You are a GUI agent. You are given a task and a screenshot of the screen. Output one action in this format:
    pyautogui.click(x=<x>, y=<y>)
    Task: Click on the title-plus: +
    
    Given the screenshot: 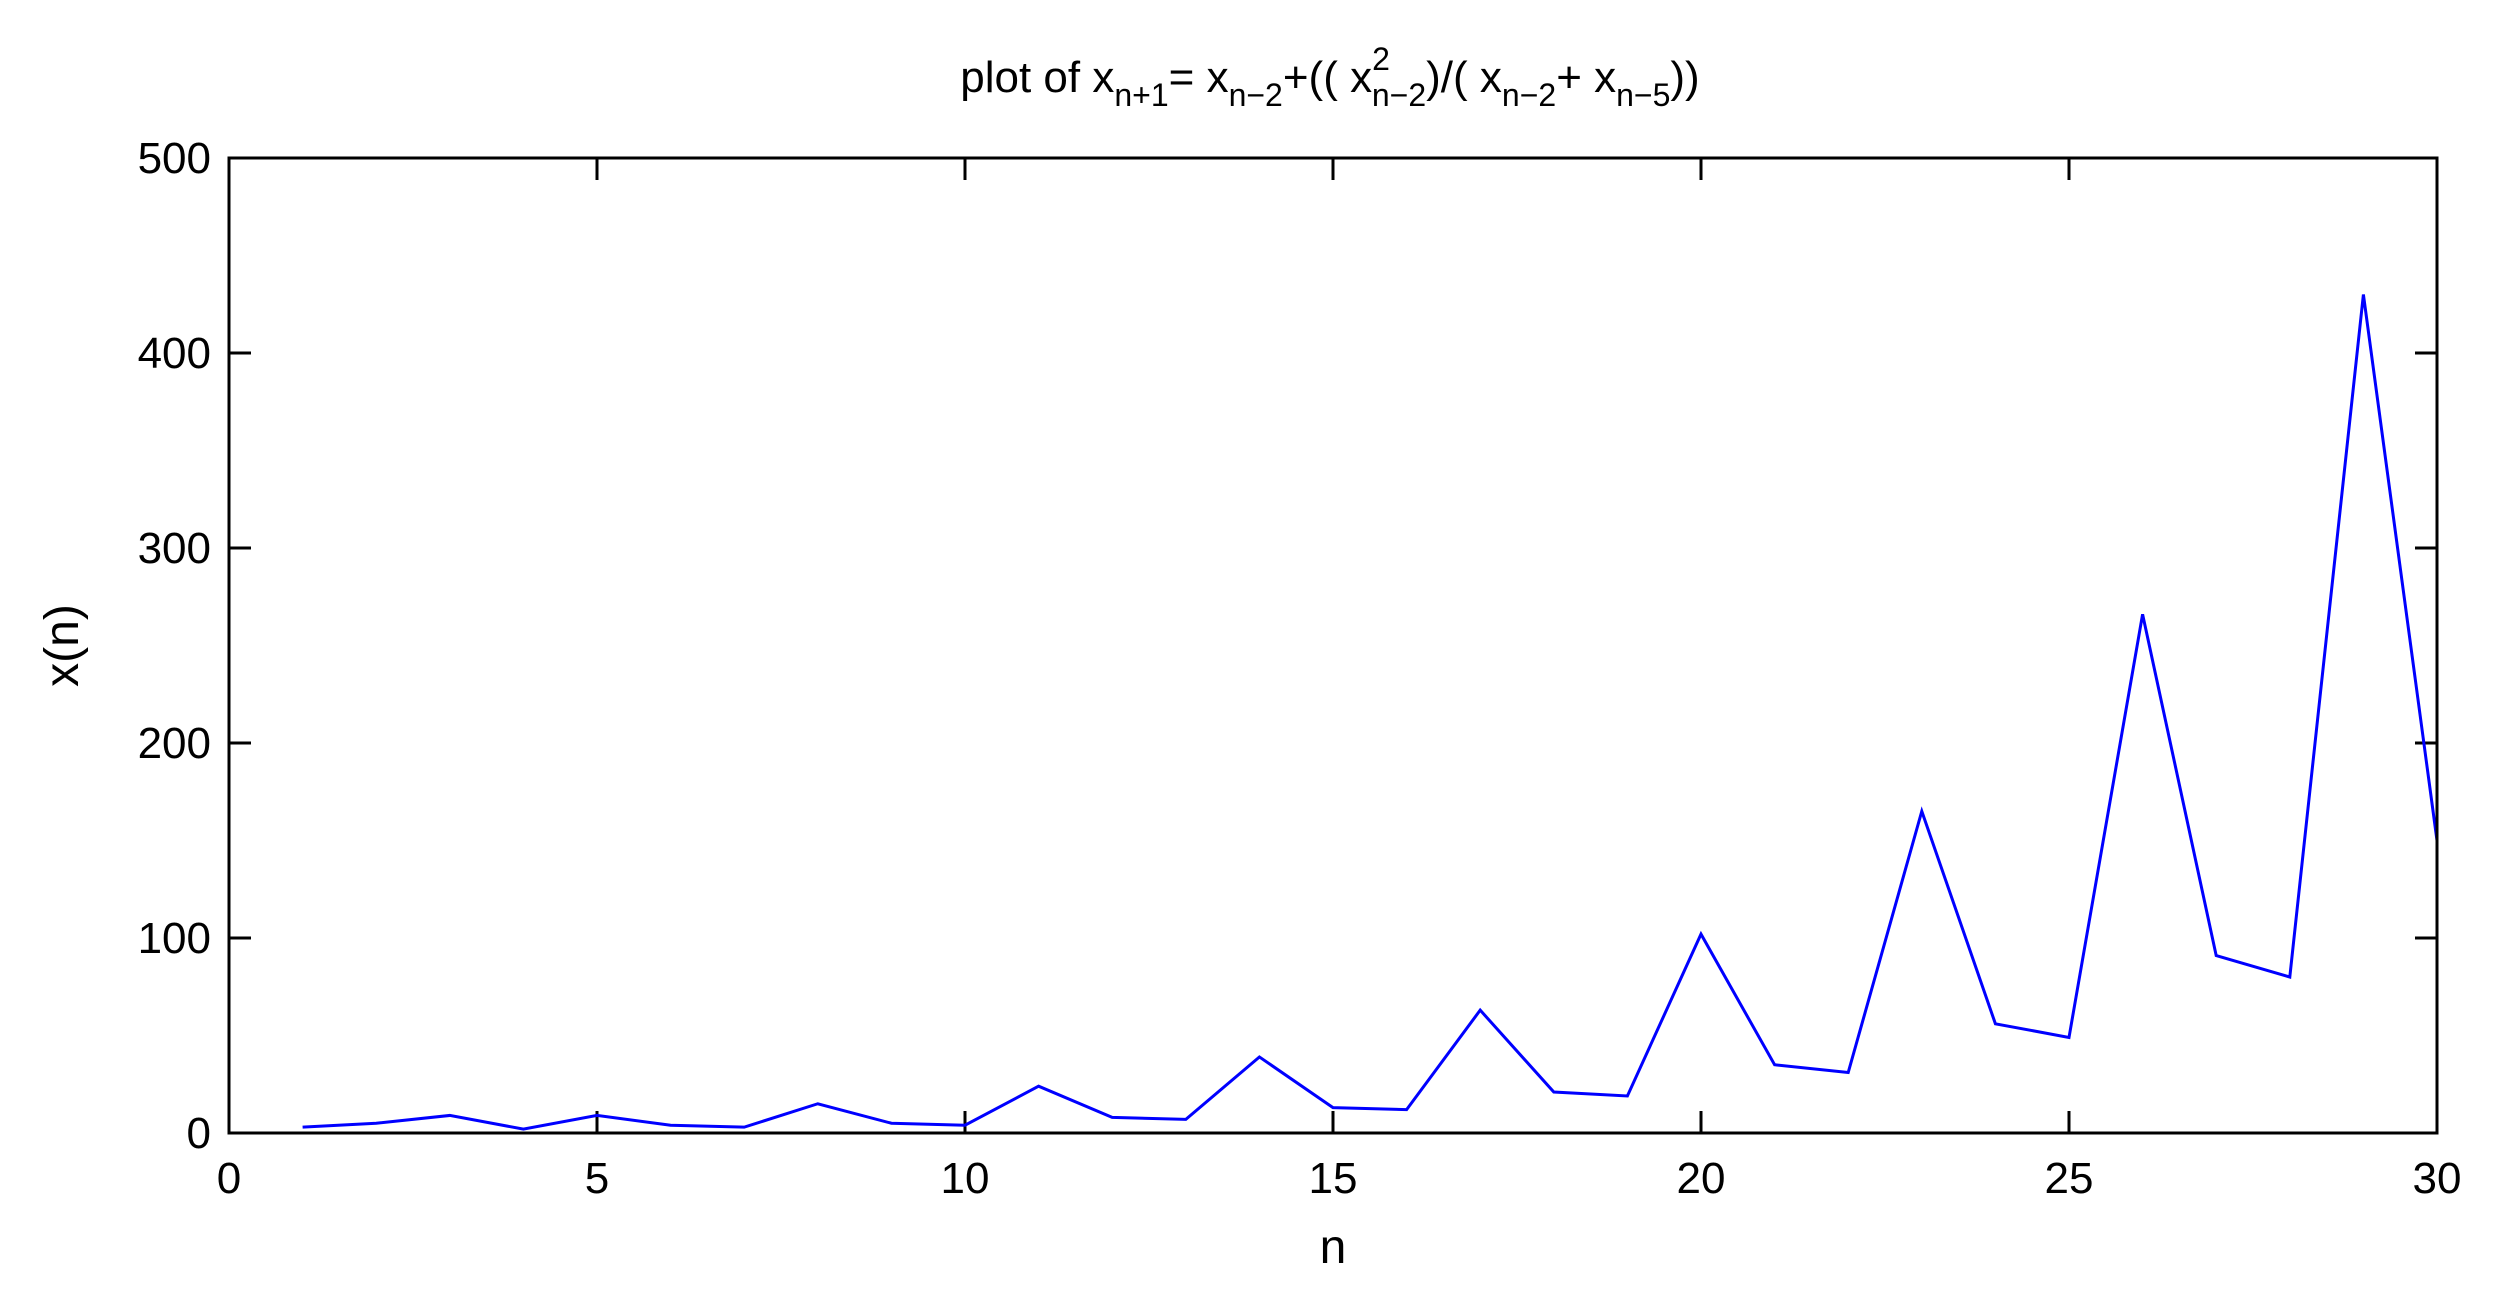 What is the action you would take?
    pyautogui.click(x=1575, y=77)
    